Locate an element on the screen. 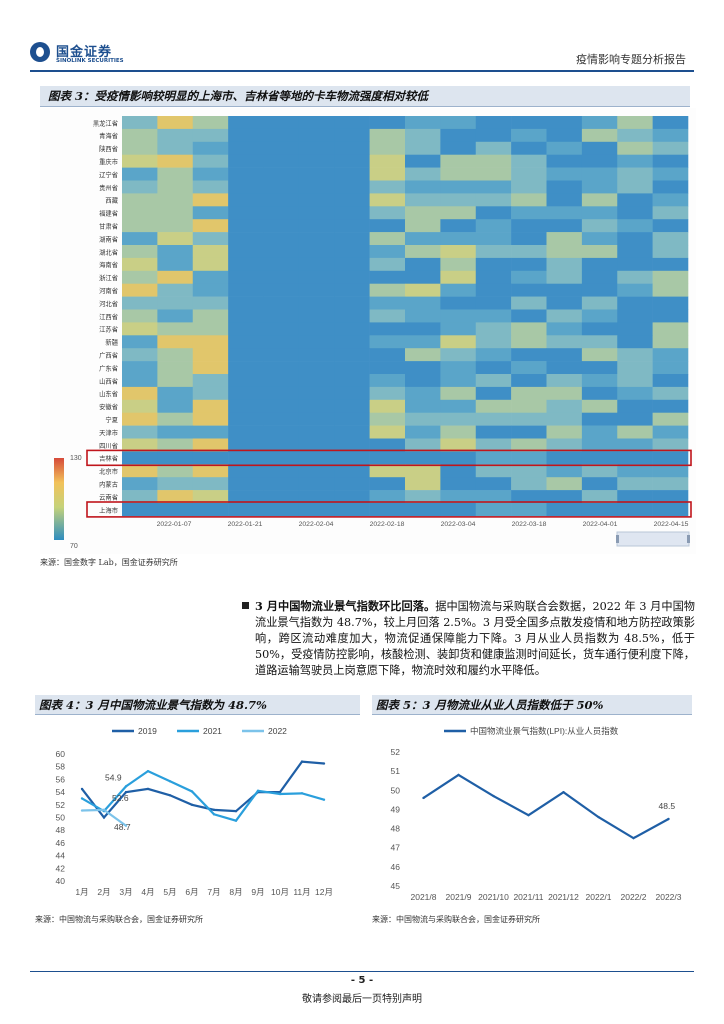  time-range-slider is located at coordinates (653, 539).